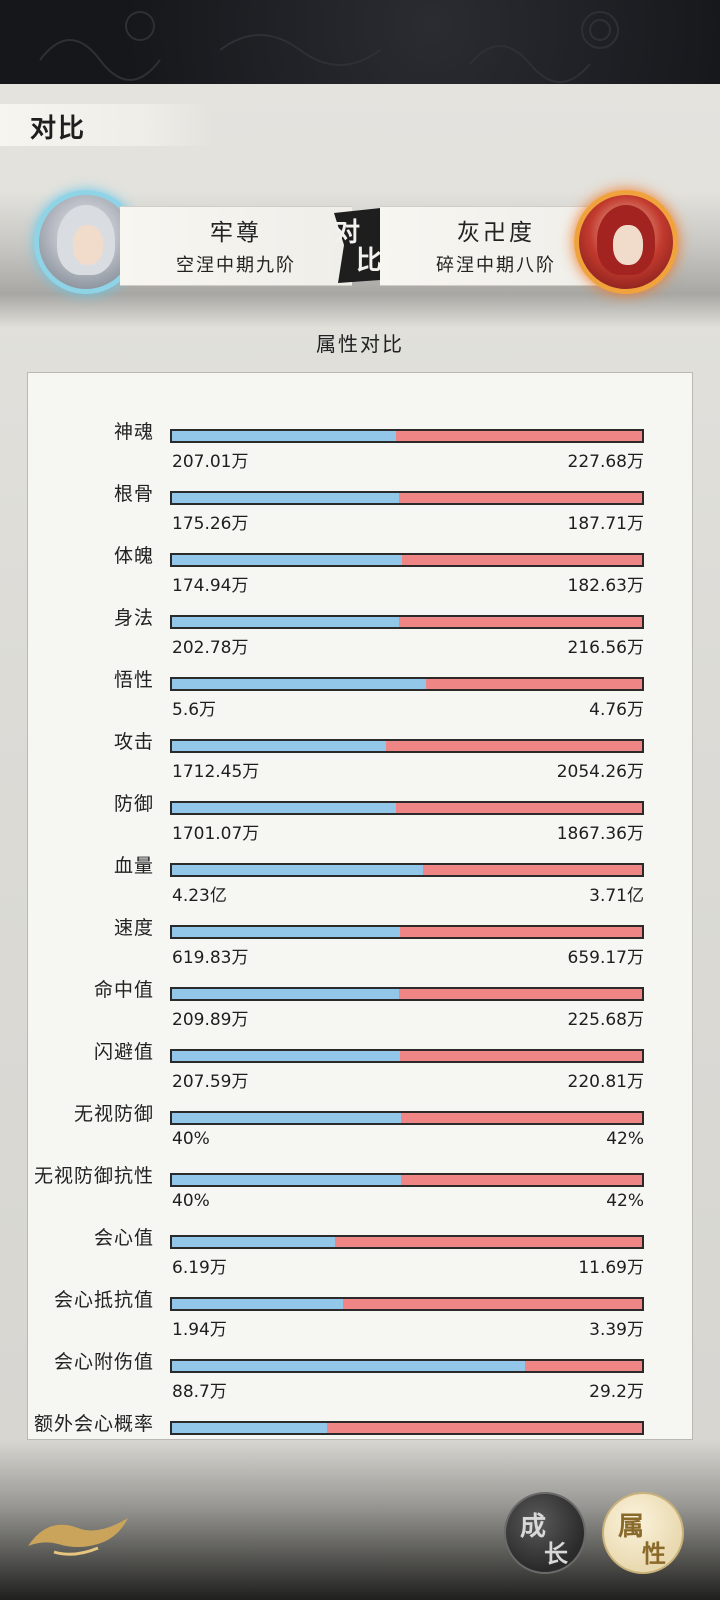 The image size is (720, 1600). Describe the element at coordinates (88, 245) in the screenshot. I see `avatar-face` at that location.